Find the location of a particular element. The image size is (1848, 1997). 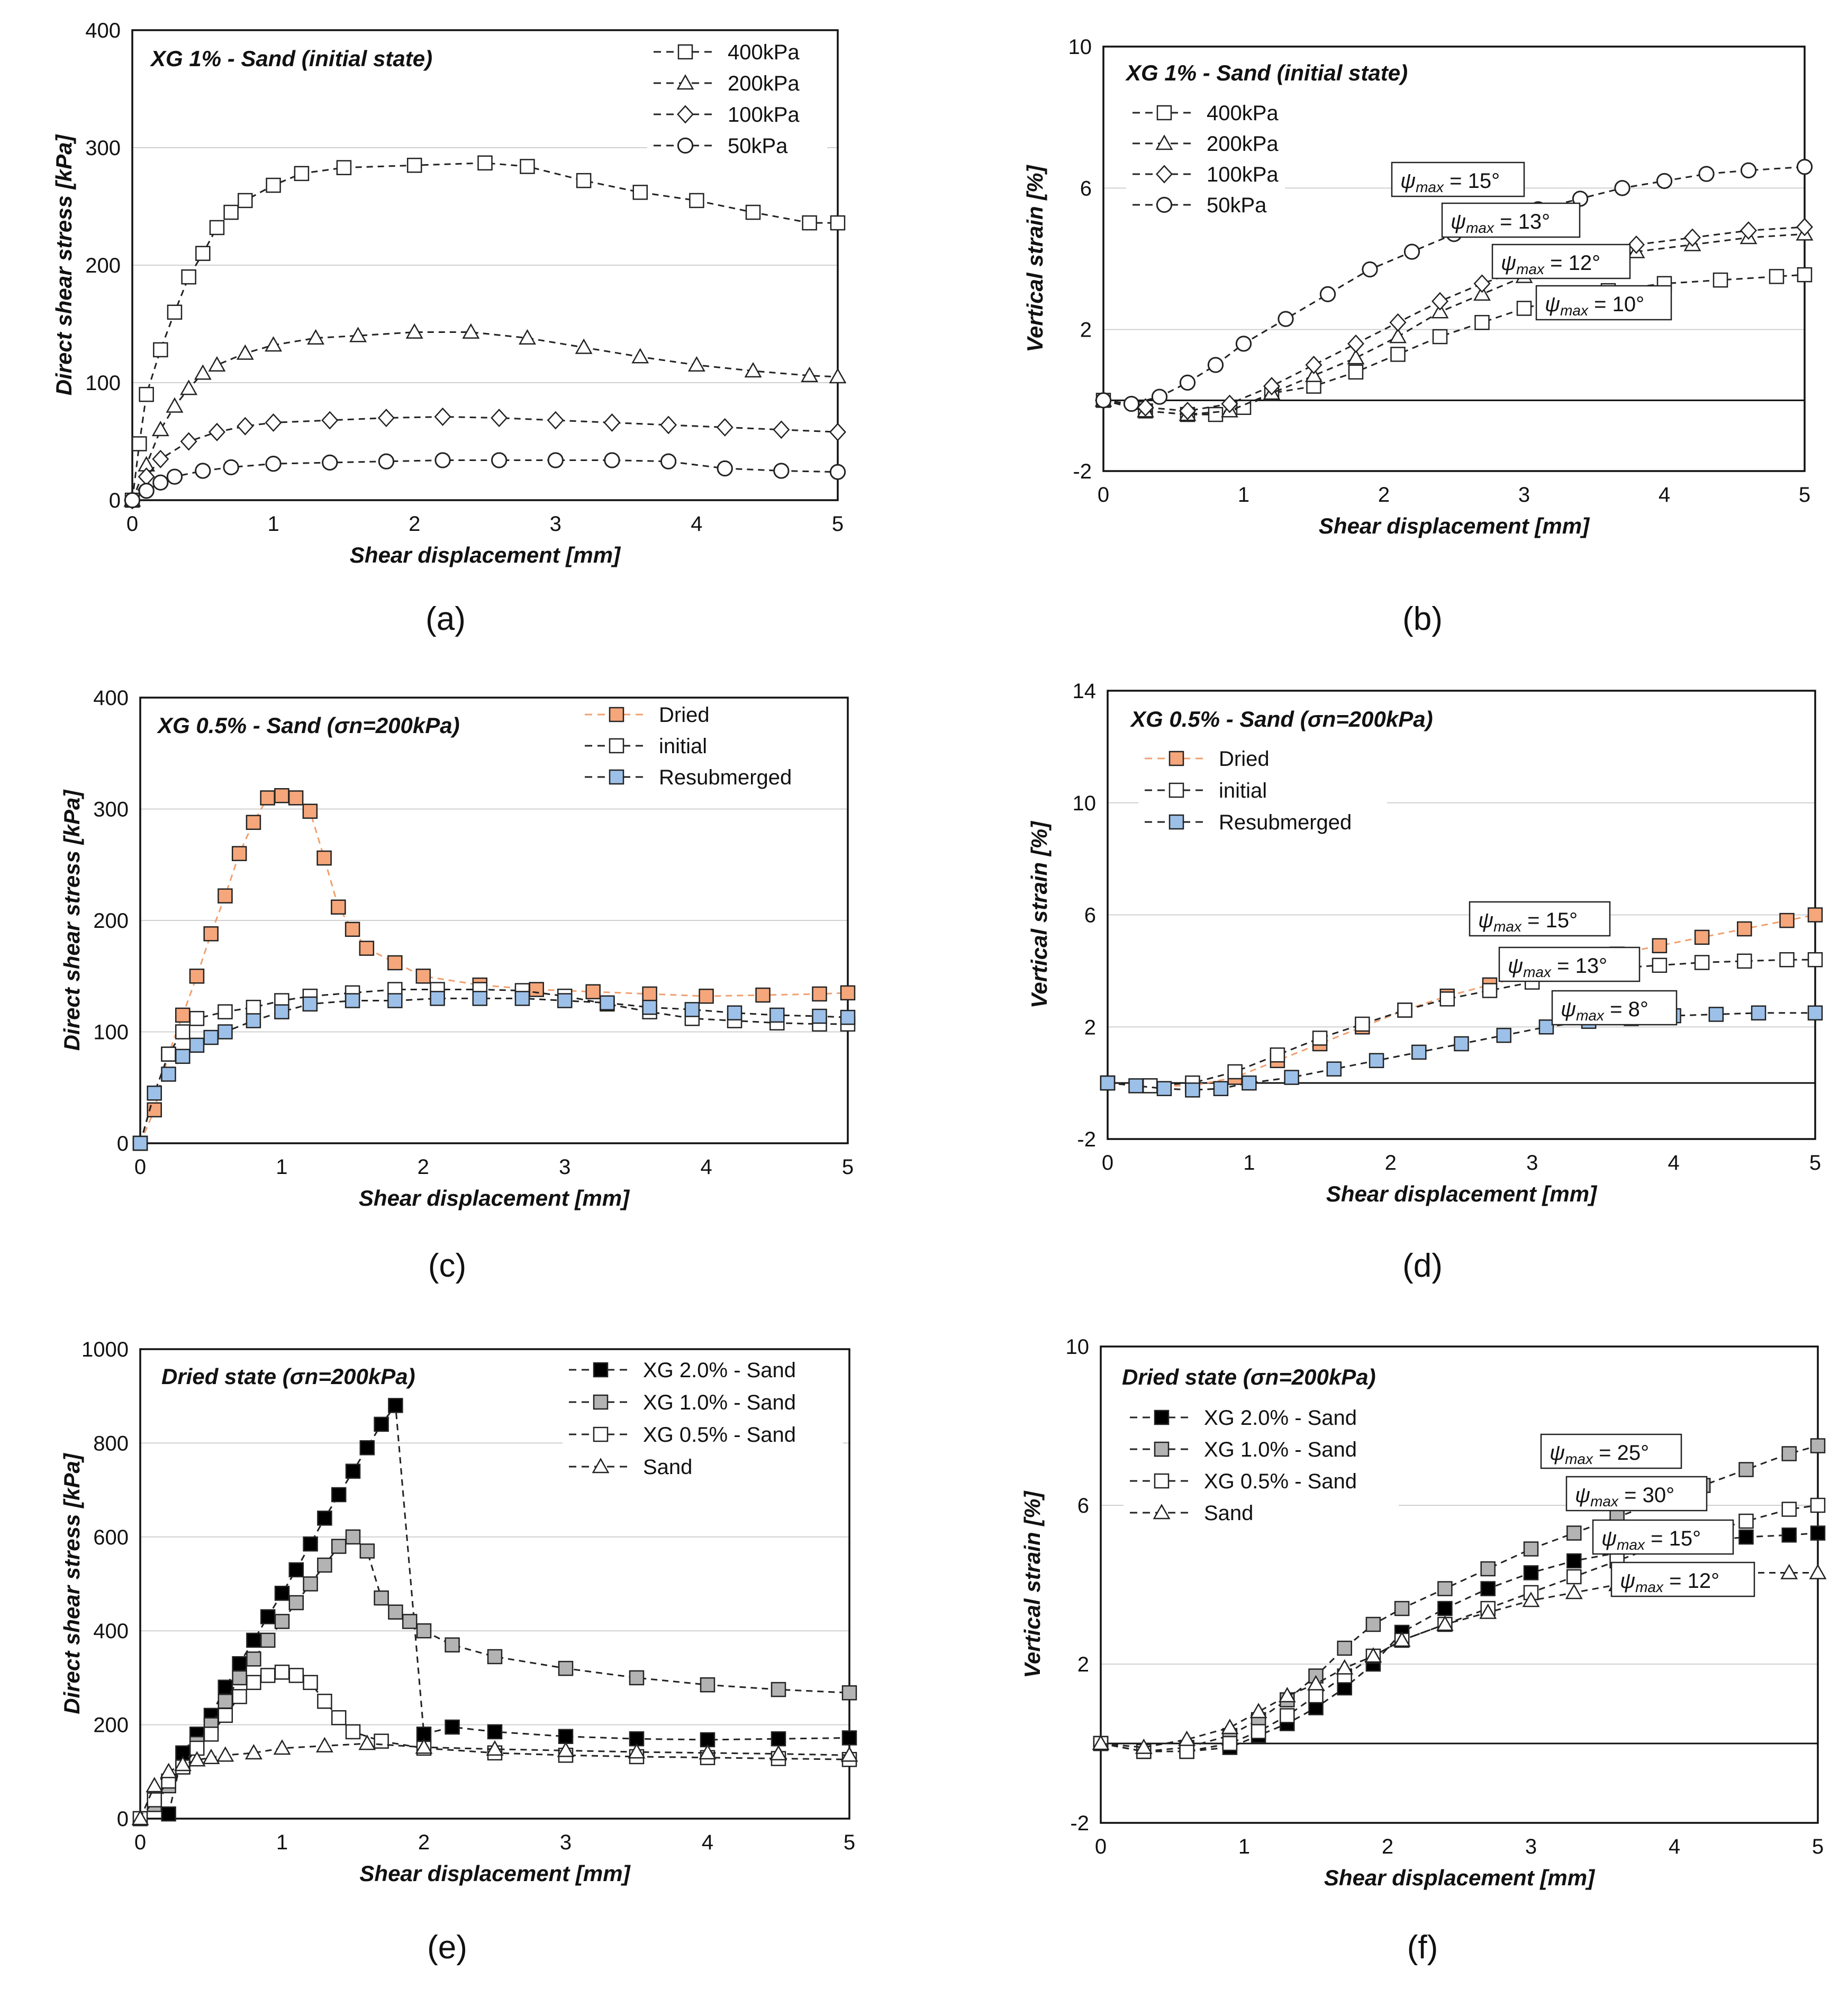

panel-caption: (a) is located at coordinates (445, 619).